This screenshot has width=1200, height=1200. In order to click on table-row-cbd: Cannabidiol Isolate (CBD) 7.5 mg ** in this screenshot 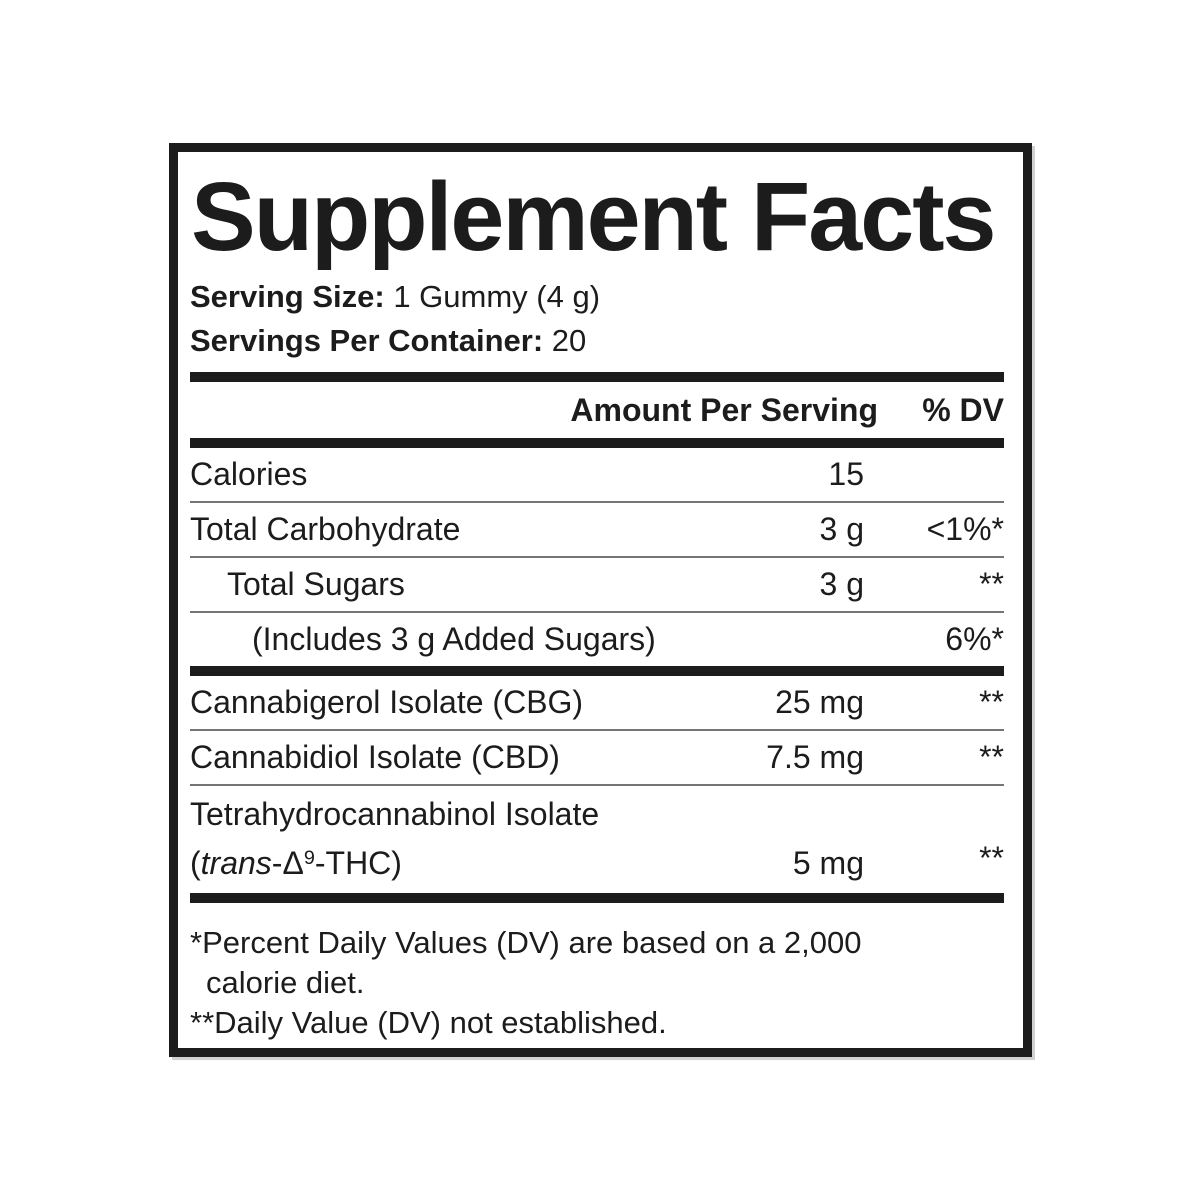, I will do `click(597, 758)`.